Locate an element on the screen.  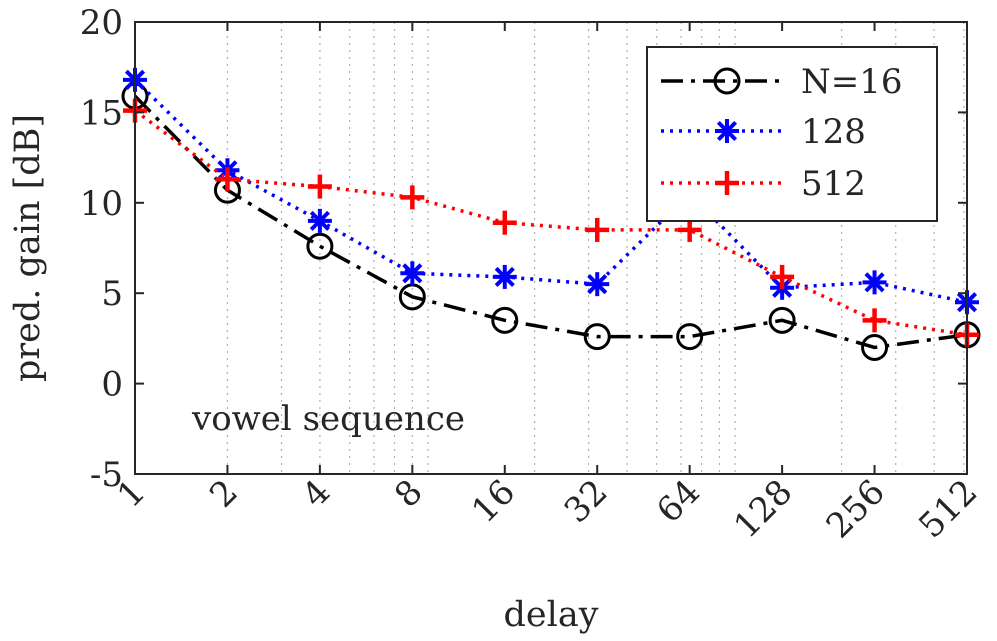
y-axis-label: pred. gain [dB] is located at coordinates (28, 248).